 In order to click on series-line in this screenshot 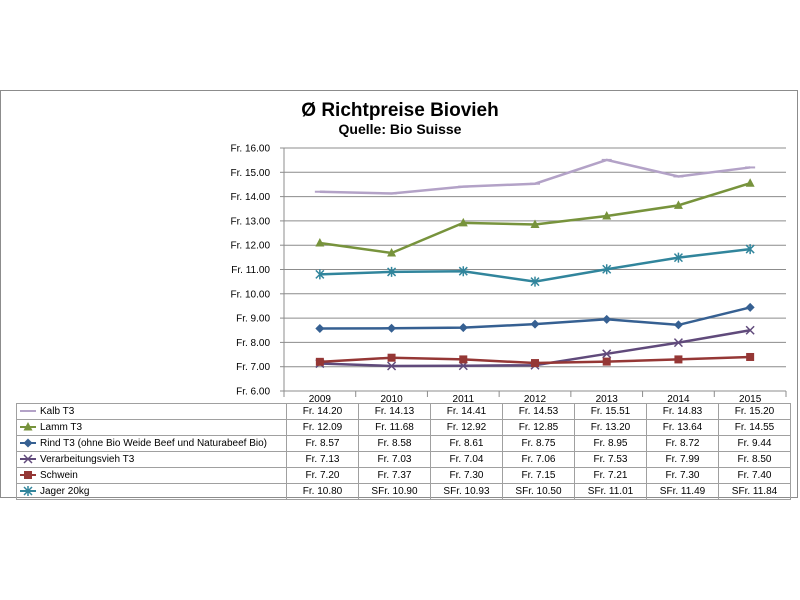, I will do `click(535, 176)`.